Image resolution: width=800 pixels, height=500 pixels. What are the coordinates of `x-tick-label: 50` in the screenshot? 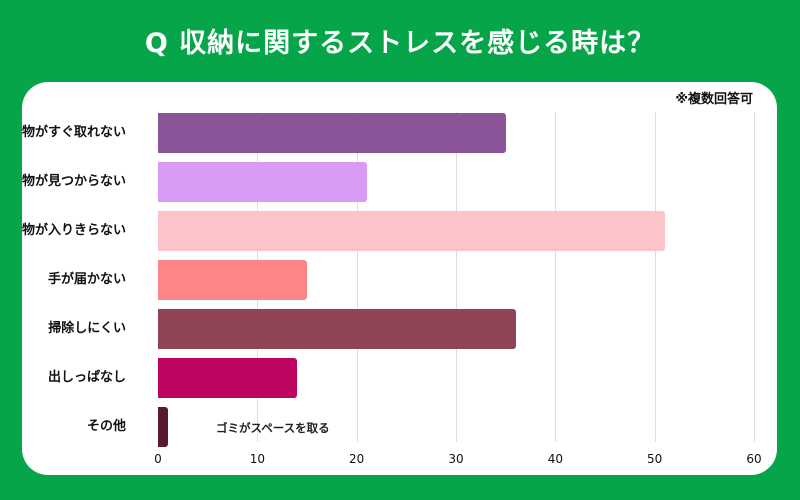 It's located at (655, 459).